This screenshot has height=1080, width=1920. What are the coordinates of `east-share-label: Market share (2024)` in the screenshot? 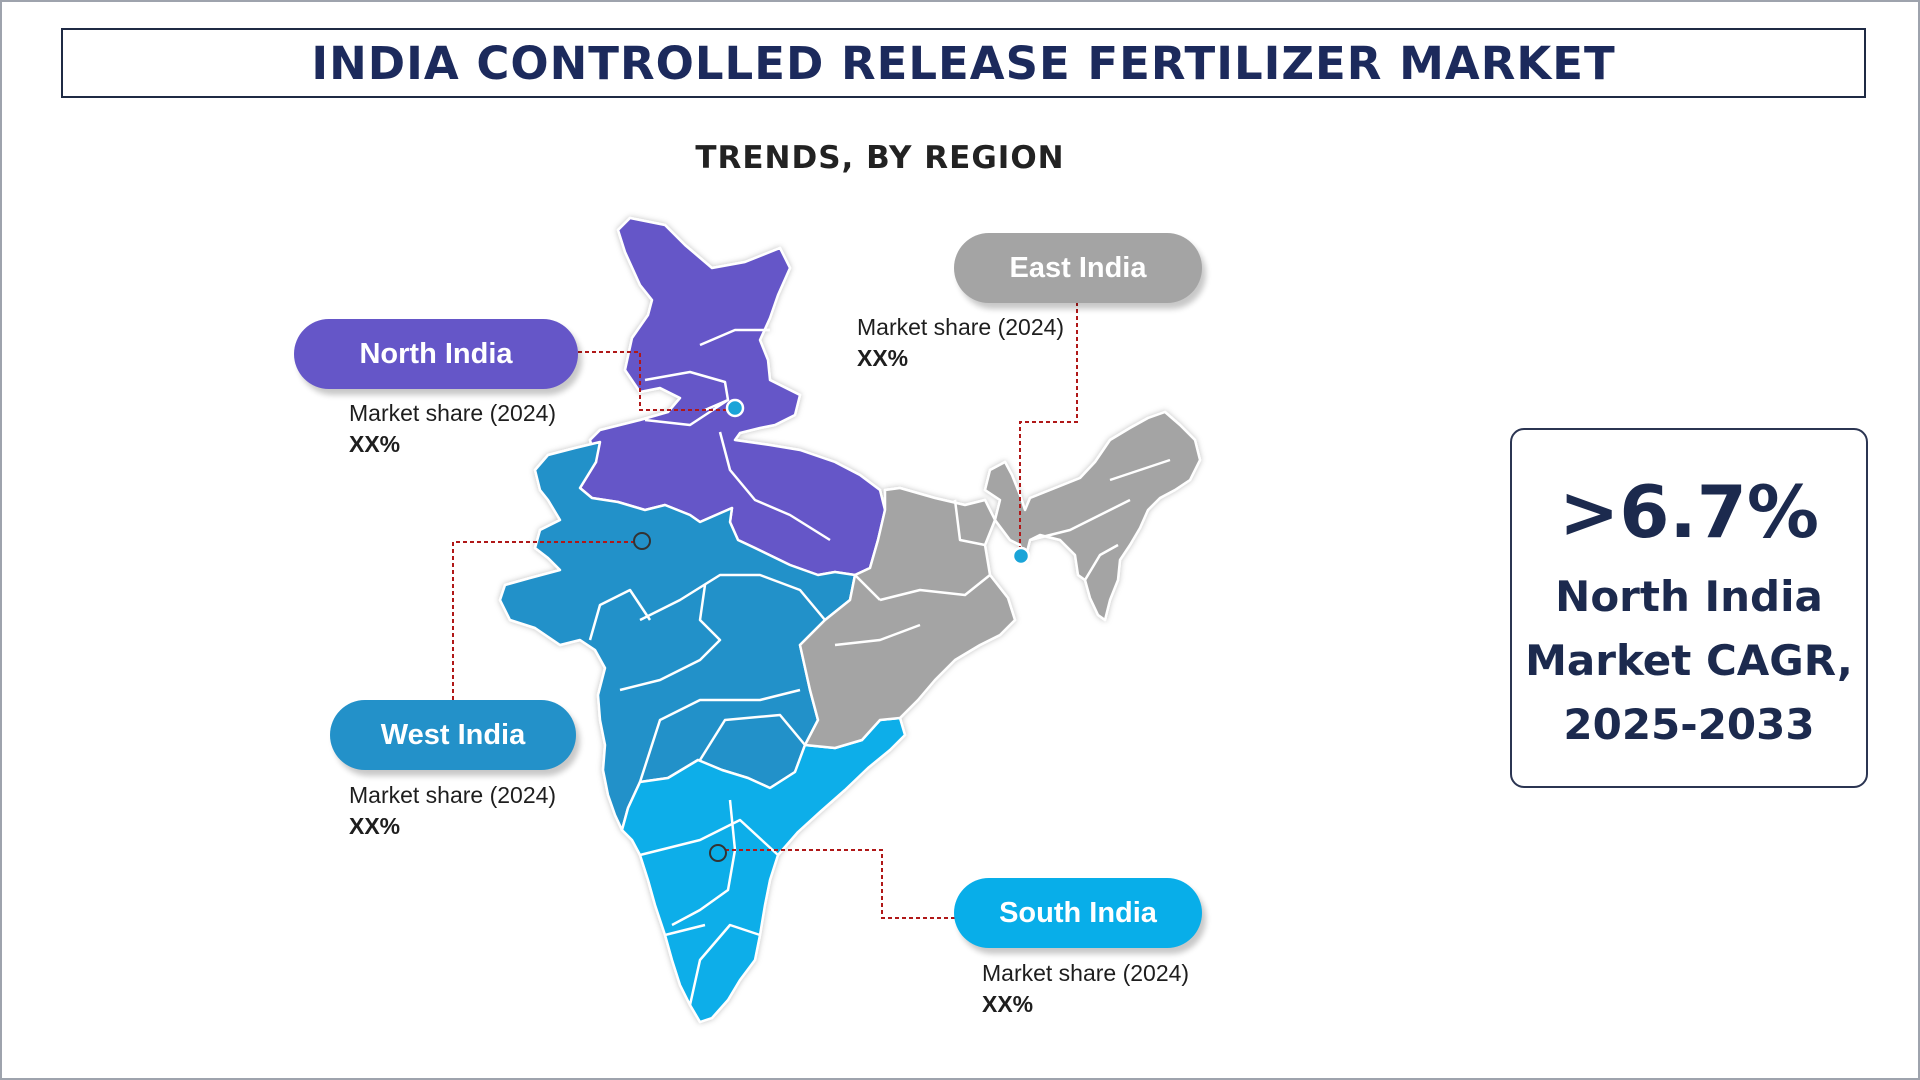 It's located at (961, 327).